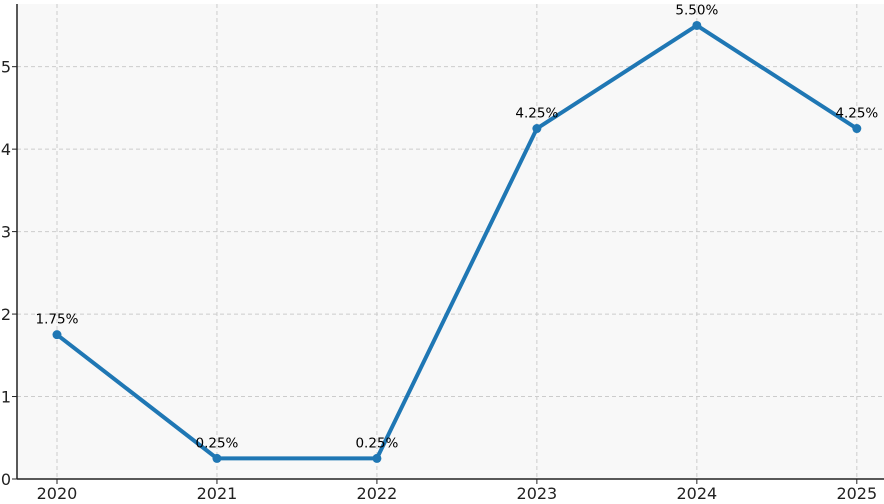 This screenshot has height=504, width=884. I want to click on y-tick-label: 1, so click(6, 397).